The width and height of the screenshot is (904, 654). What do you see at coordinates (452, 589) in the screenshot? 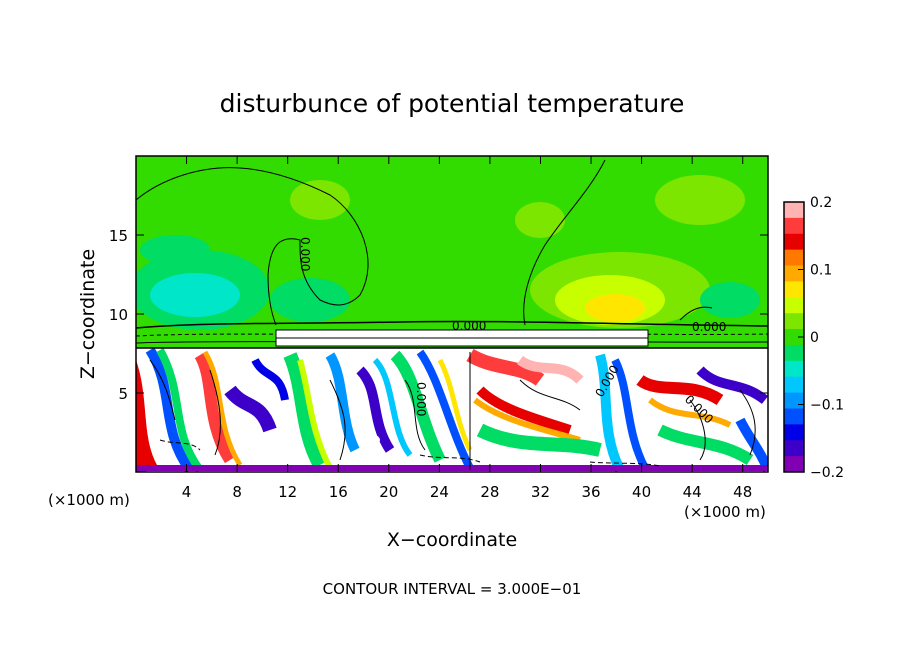
I see `contour-interval-note: CONTOUR INTERVAL = 3.000E−01` at bounding box center [452, 589].